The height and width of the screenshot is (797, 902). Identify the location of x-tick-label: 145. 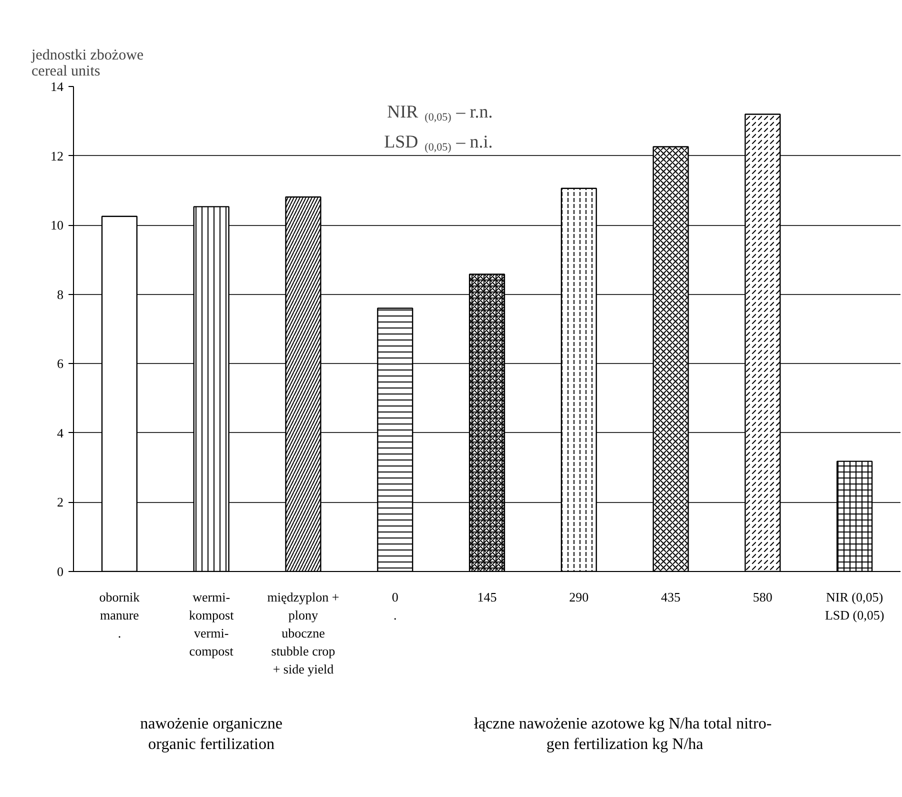
(487, 597).